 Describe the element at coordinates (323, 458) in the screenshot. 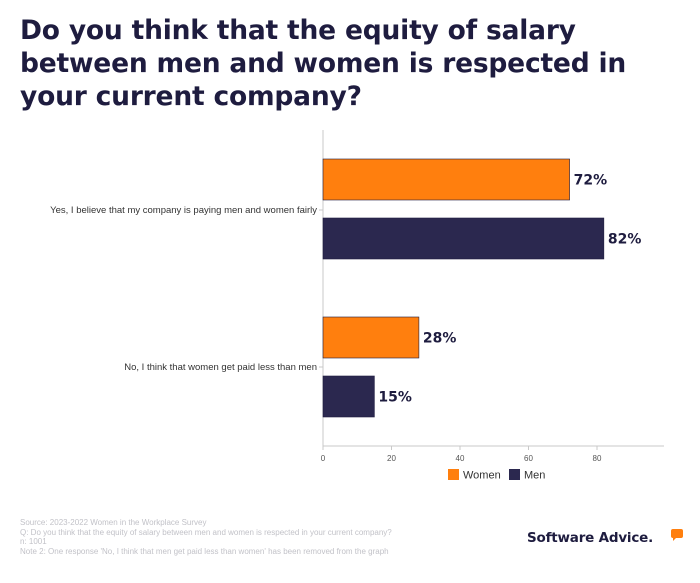

I see `x-tick-label: 0` at that location.